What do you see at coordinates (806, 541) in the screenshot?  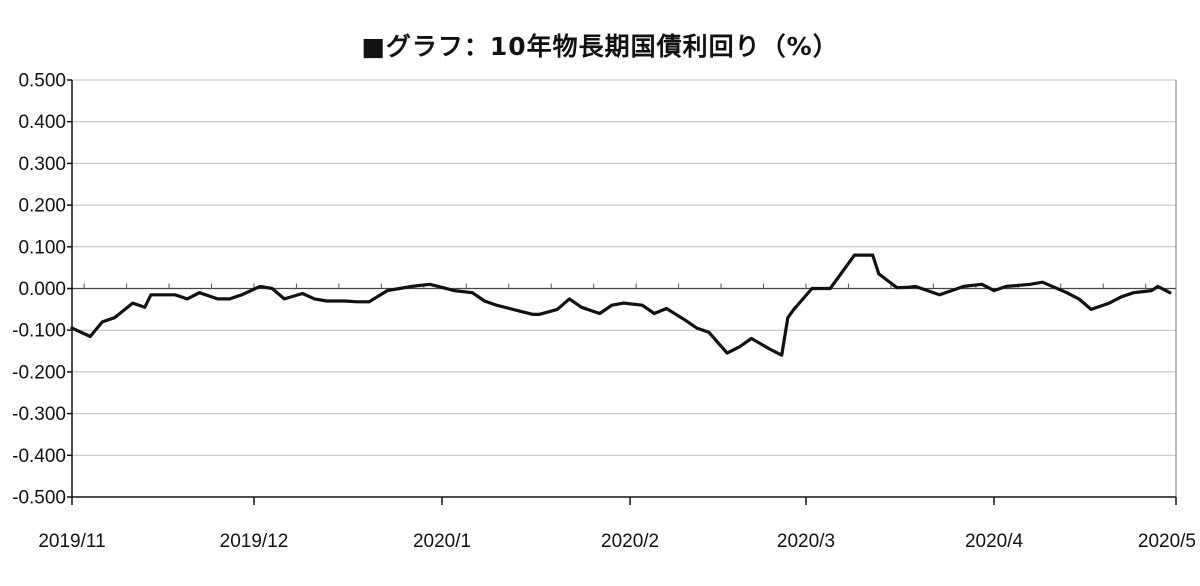 I see `x-tick-label: 2020/3` at bounding box center [806, 541].